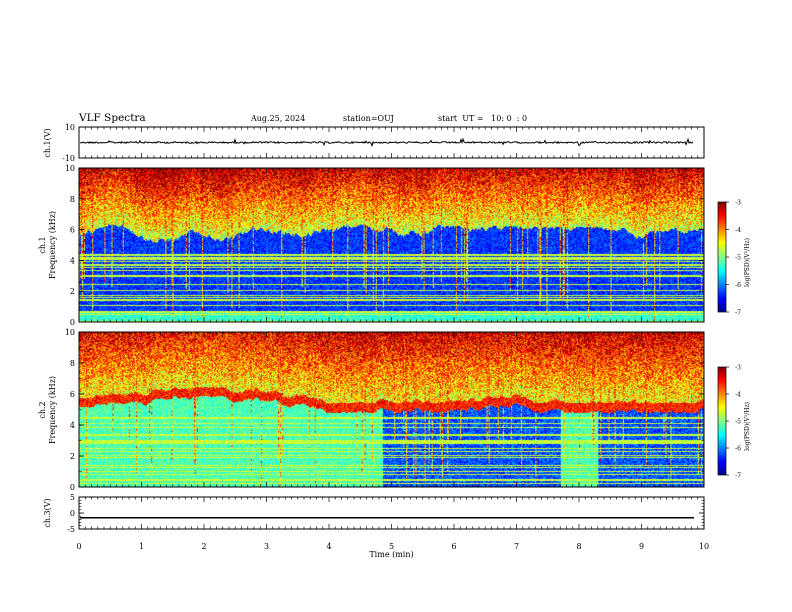  I want to click on colorbar-label-1: log(PSD)(V²/Hz), so click(747, 262).